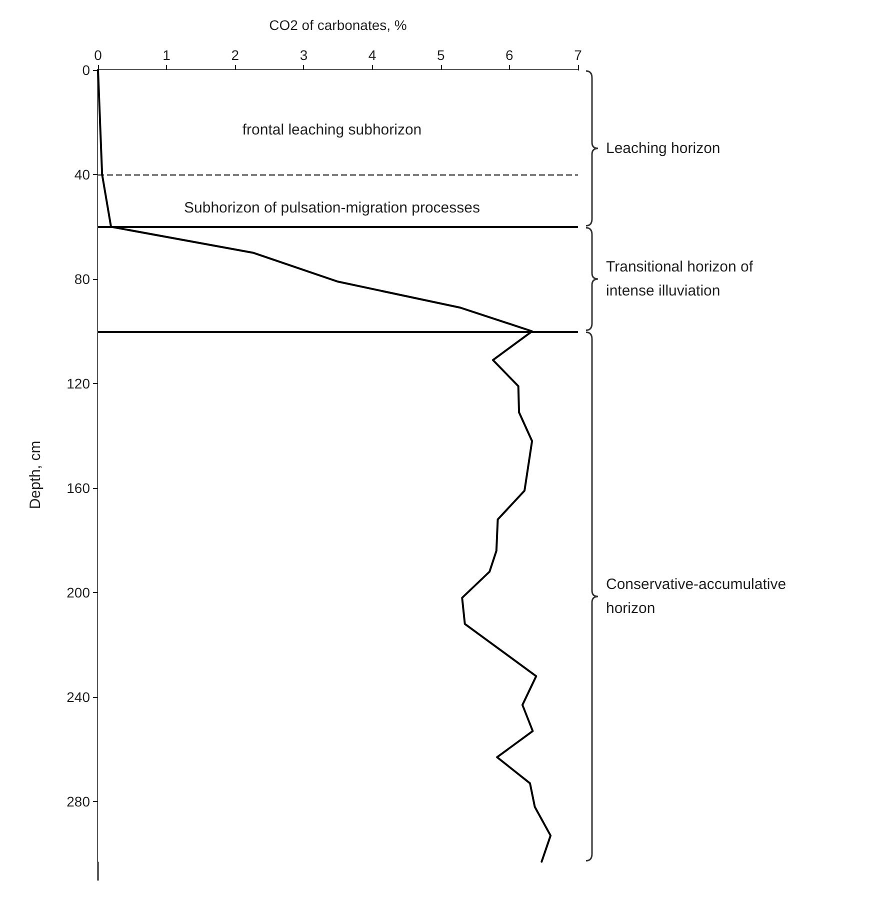 The width and height of the screenshot is (890, 900). What do you see at coordinates (86, 70) in the screenshot?
I see `y-tick-label: 0` at bounding box center [86, 70].